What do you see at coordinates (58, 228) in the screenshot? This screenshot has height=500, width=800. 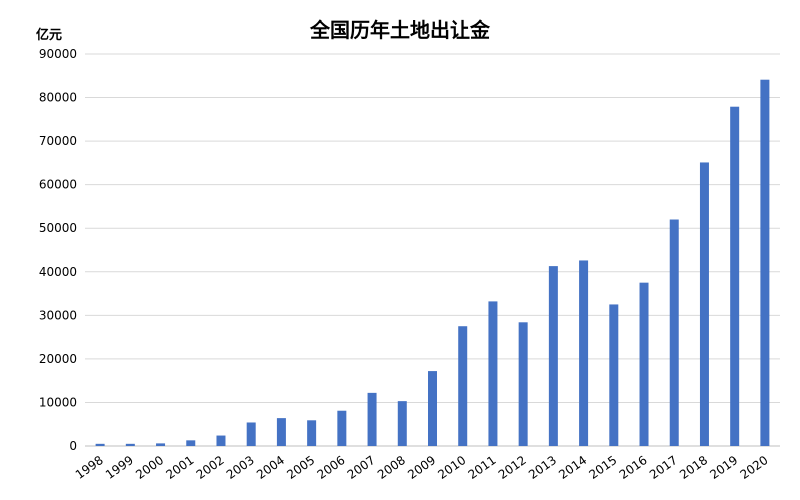 I see `y-tick-label: 50000` at bounding box center [58, 228].